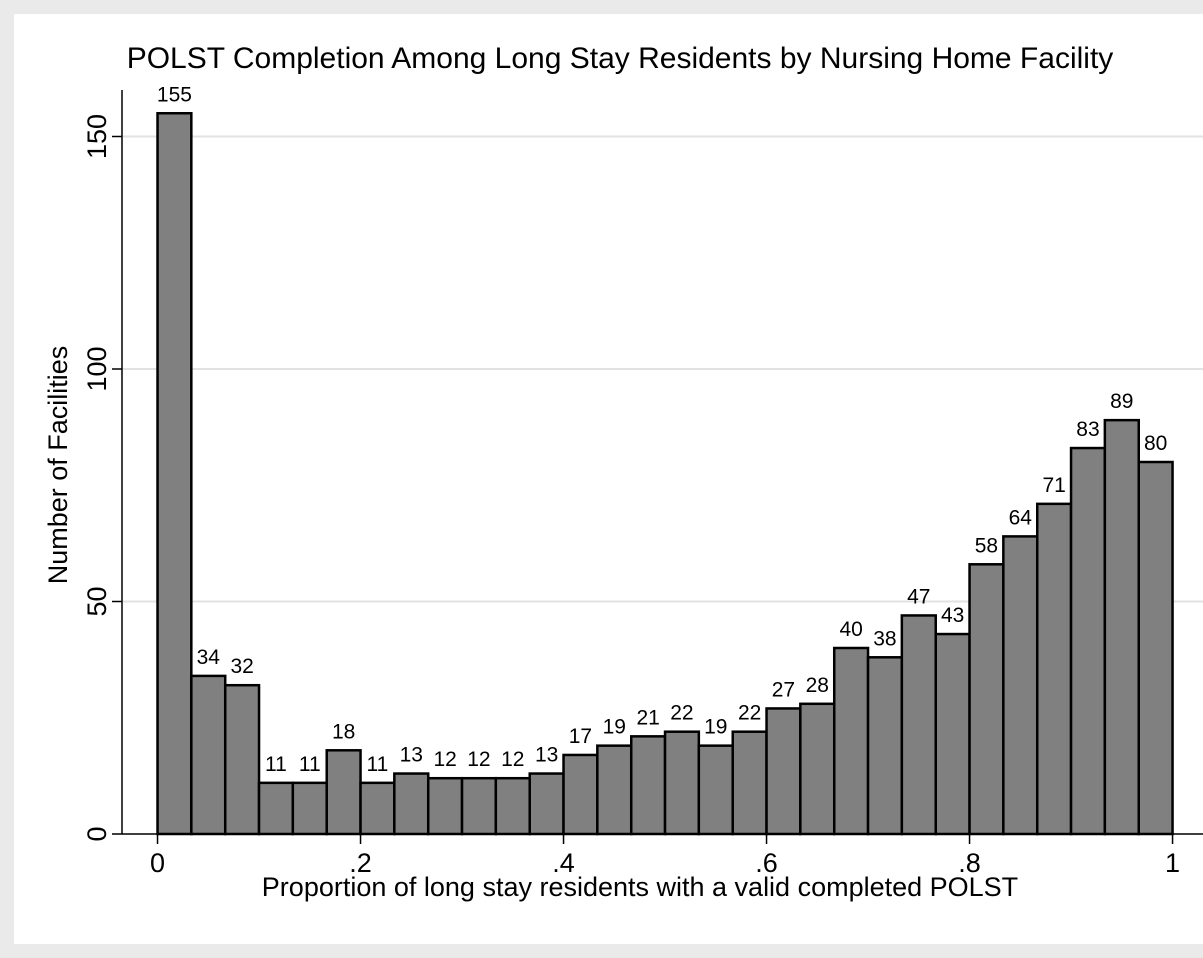 Image resolution: width=1203 pixels, height=958 pixels. What do you see at coordinates (647, 717) in the screenshot?
I see `data-label: 21` at bounding box center [647, 717].